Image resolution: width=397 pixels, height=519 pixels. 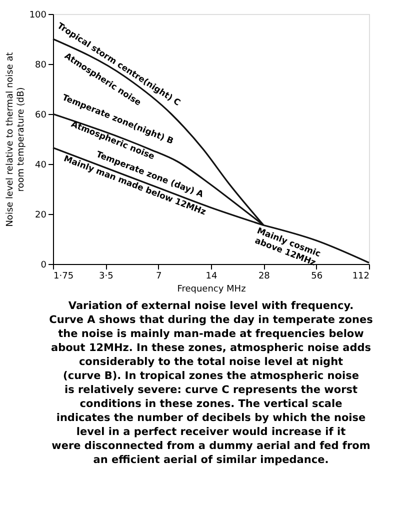 What do you see at coordinates (106, 277) in the screenshot?
I see `x-tick-label: 3·5` at bounding box center [106, 277].